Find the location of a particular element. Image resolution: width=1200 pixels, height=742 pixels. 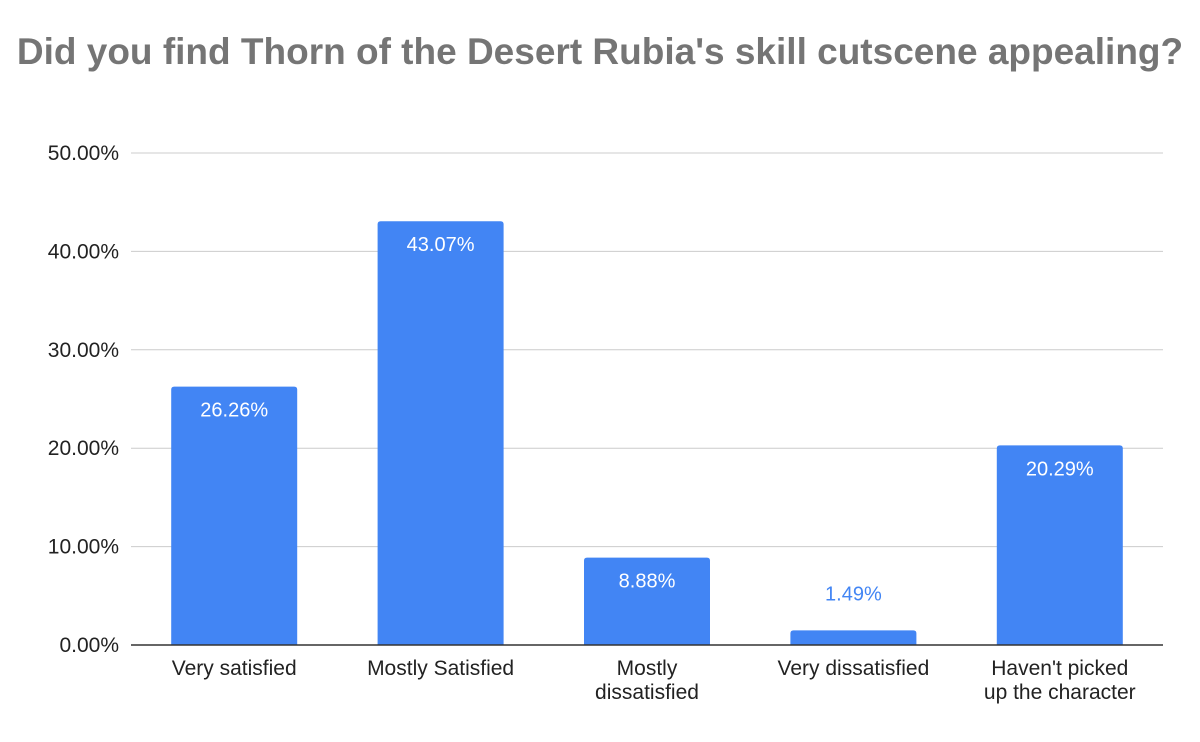

x-category-label: Haven't picked is located at coordinates (1059, 668).